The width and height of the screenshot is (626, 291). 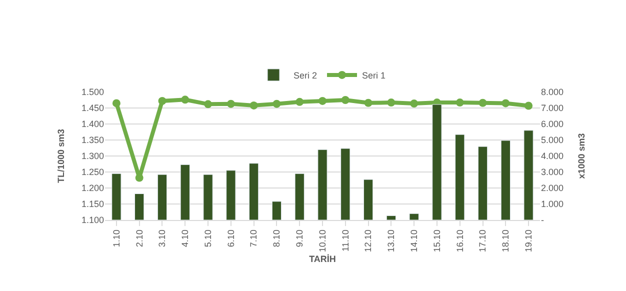 What do you see at coordinates (116, 239) in the screenshot?
I see `x-tick-label: 1.10` at bounding box center [116, 239].